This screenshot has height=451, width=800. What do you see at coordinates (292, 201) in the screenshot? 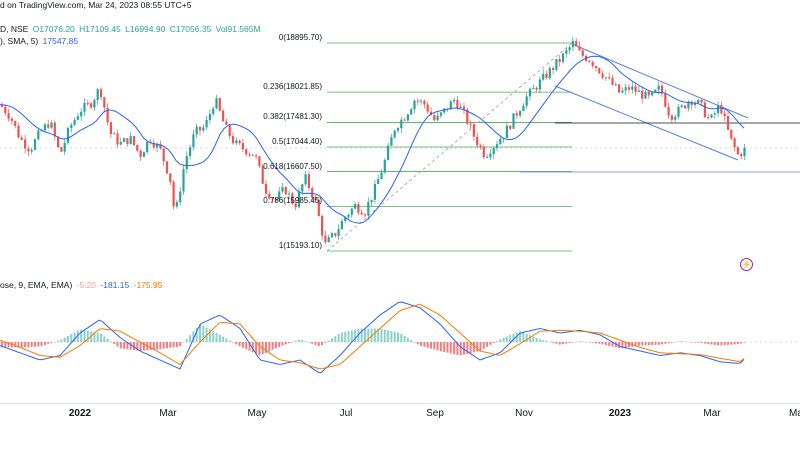
I see `fib-label: 0.786(15985.45)` at bounding box center [292, 201].